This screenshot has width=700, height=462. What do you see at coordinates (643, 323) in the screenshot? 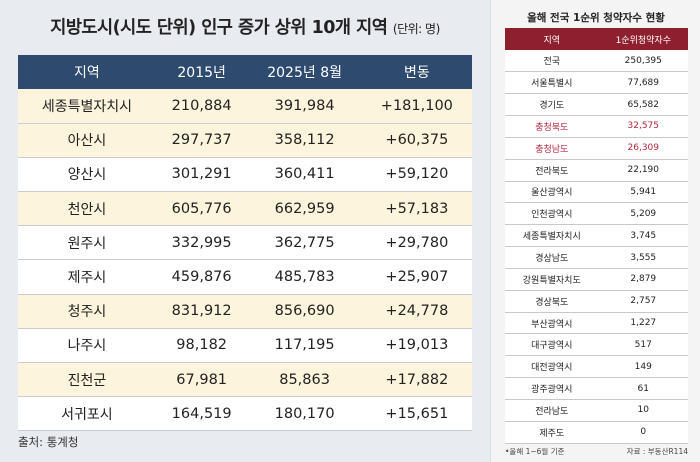
I see `sub-count-cell: 1,227` at bounding box center [643, 323].